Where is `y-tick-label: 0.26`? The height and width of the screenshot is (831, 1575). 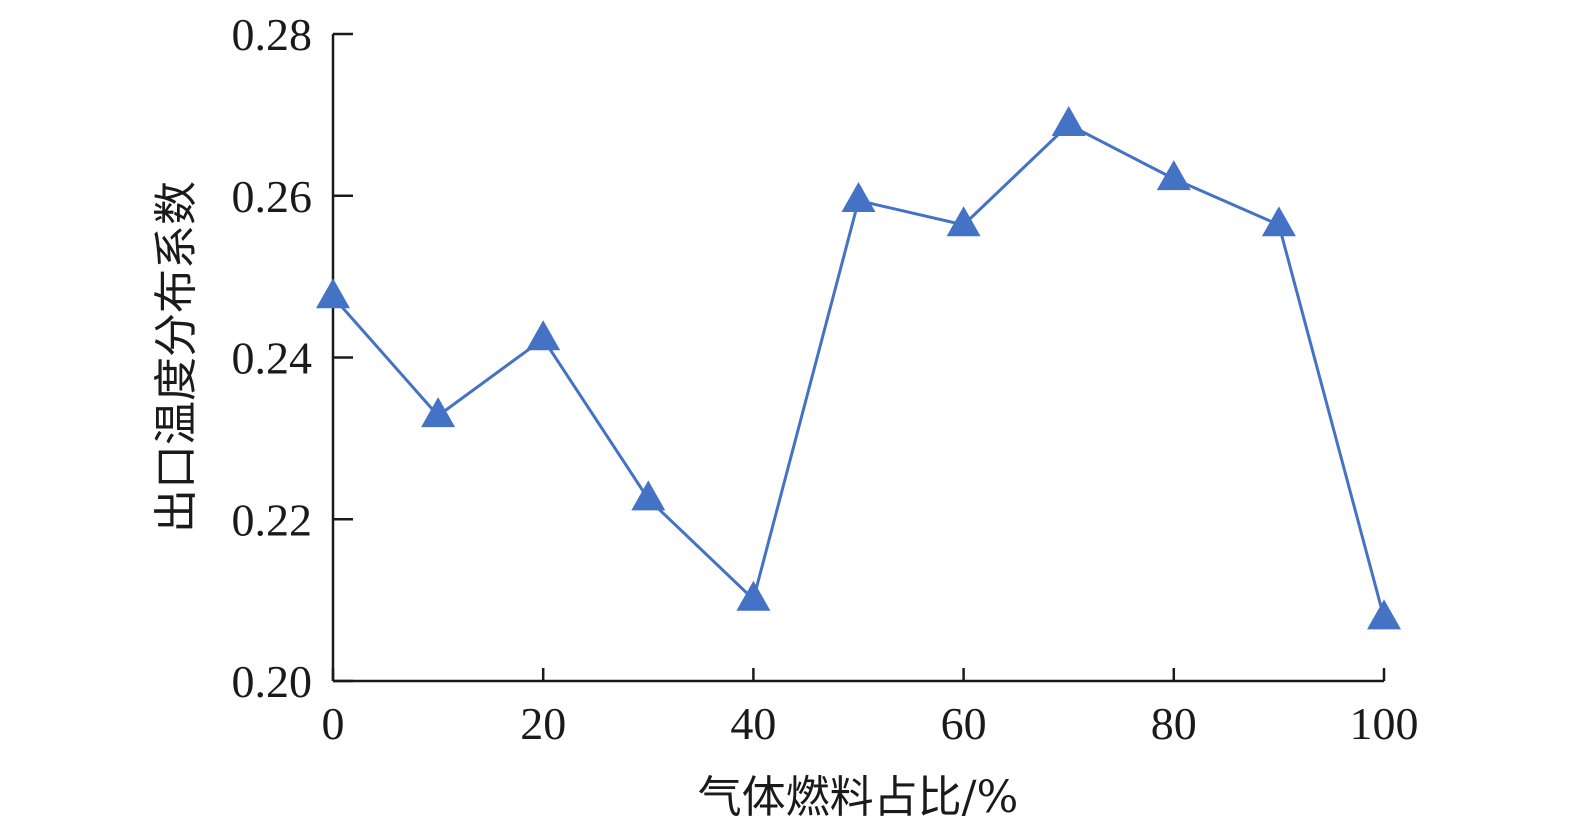 y-tick-label: 0.26 is located at coordinates (272, 196).